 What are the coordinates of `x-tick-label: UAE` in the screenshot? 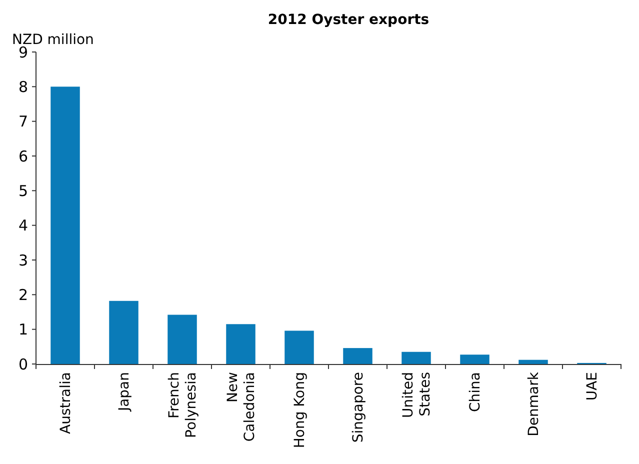 It's located at (592, 386).